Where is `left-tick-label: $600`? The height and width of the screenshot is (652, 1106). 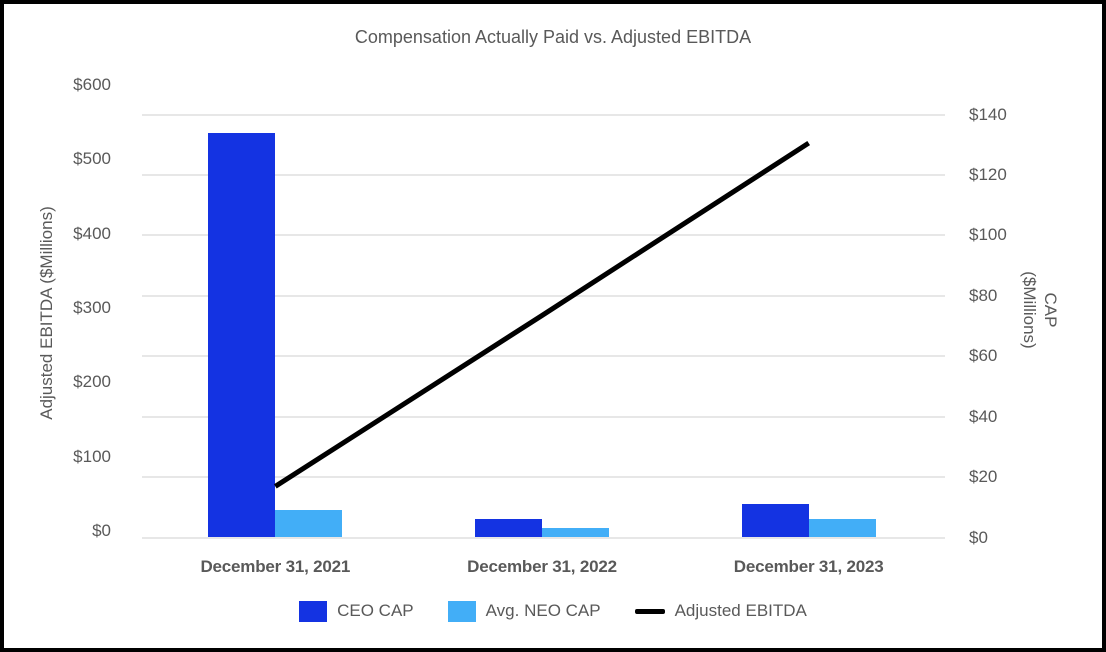 left-tick-label: $600 is located at coordinates (92, 85).